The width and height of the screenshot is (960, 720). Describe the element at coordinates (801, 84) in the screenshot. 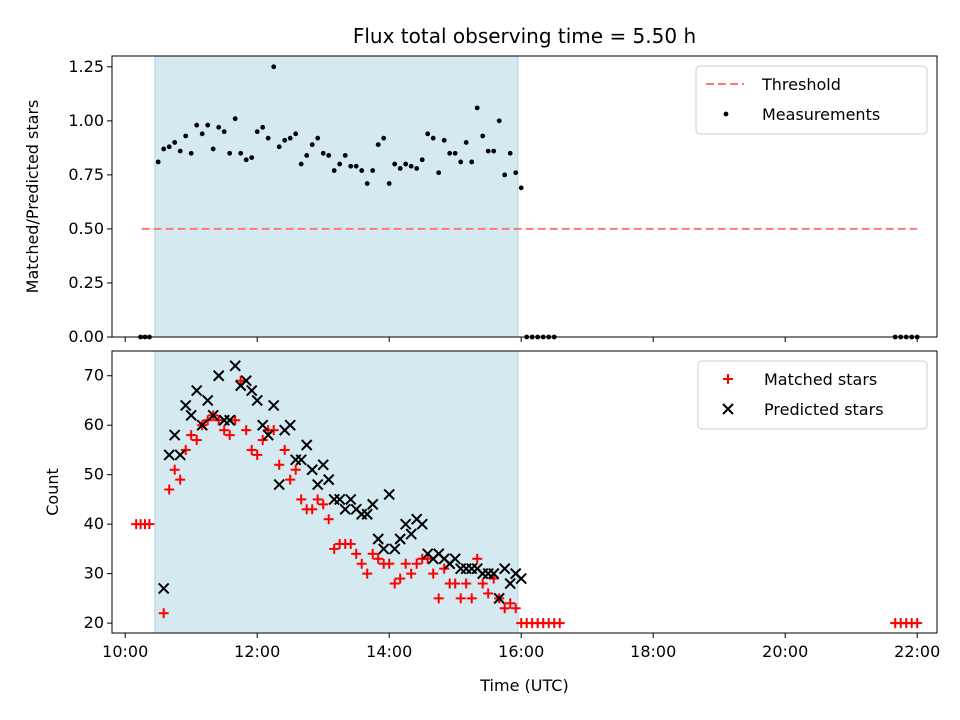

I see `legend-label: Threshold` at that location.